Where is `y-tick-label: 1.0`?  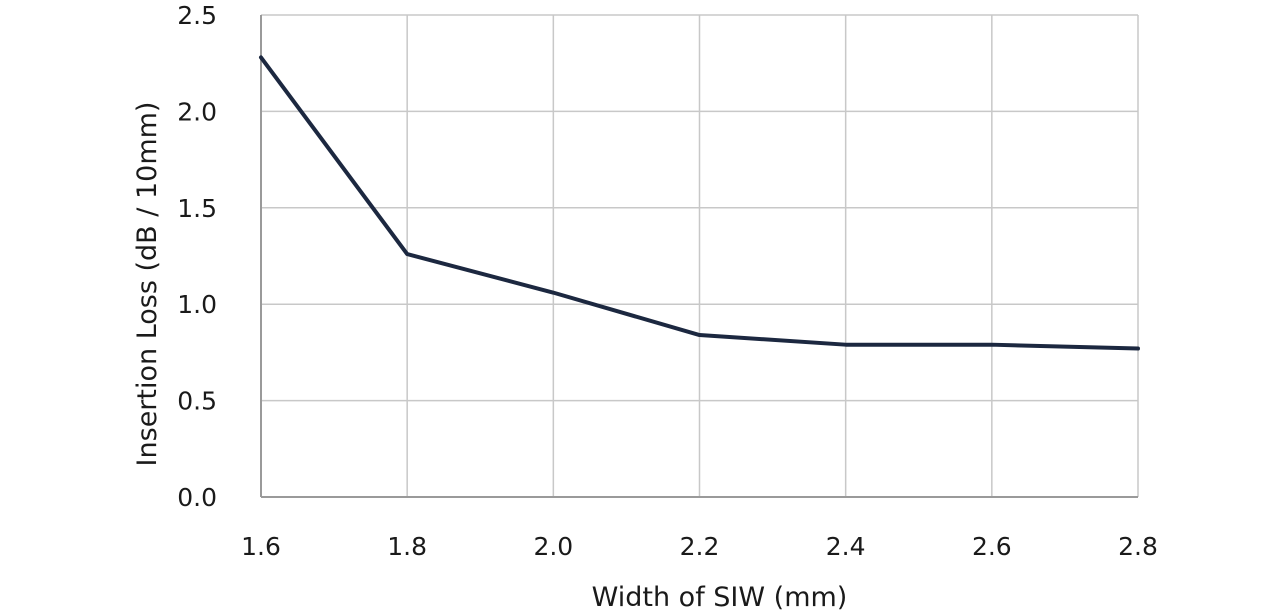
y-tick-label: 1.0 is located at coordinates (197, 304).